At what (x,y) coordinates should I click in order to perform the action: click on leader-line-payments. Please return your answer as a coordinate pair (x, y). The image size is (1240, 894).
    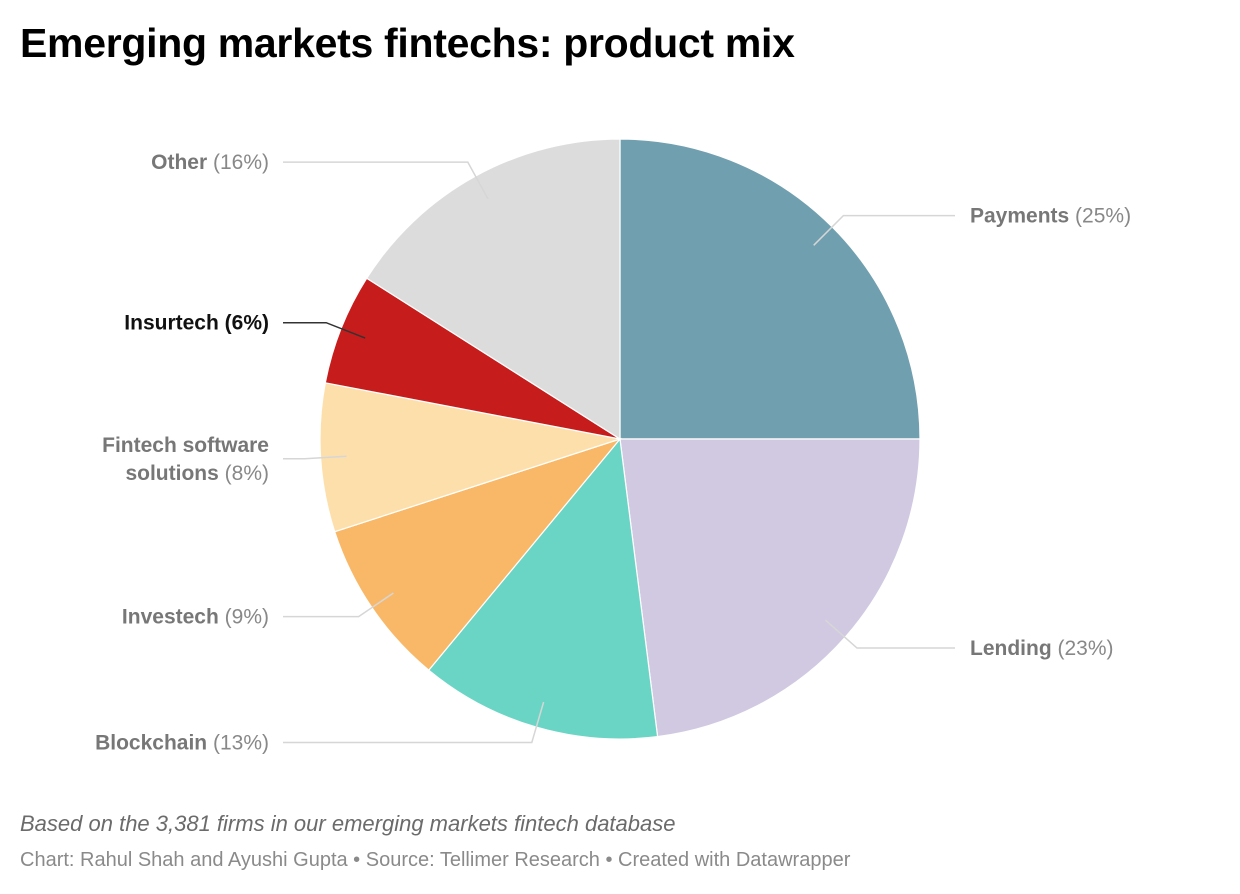
    Looking at the image, I should click on (884, 230).